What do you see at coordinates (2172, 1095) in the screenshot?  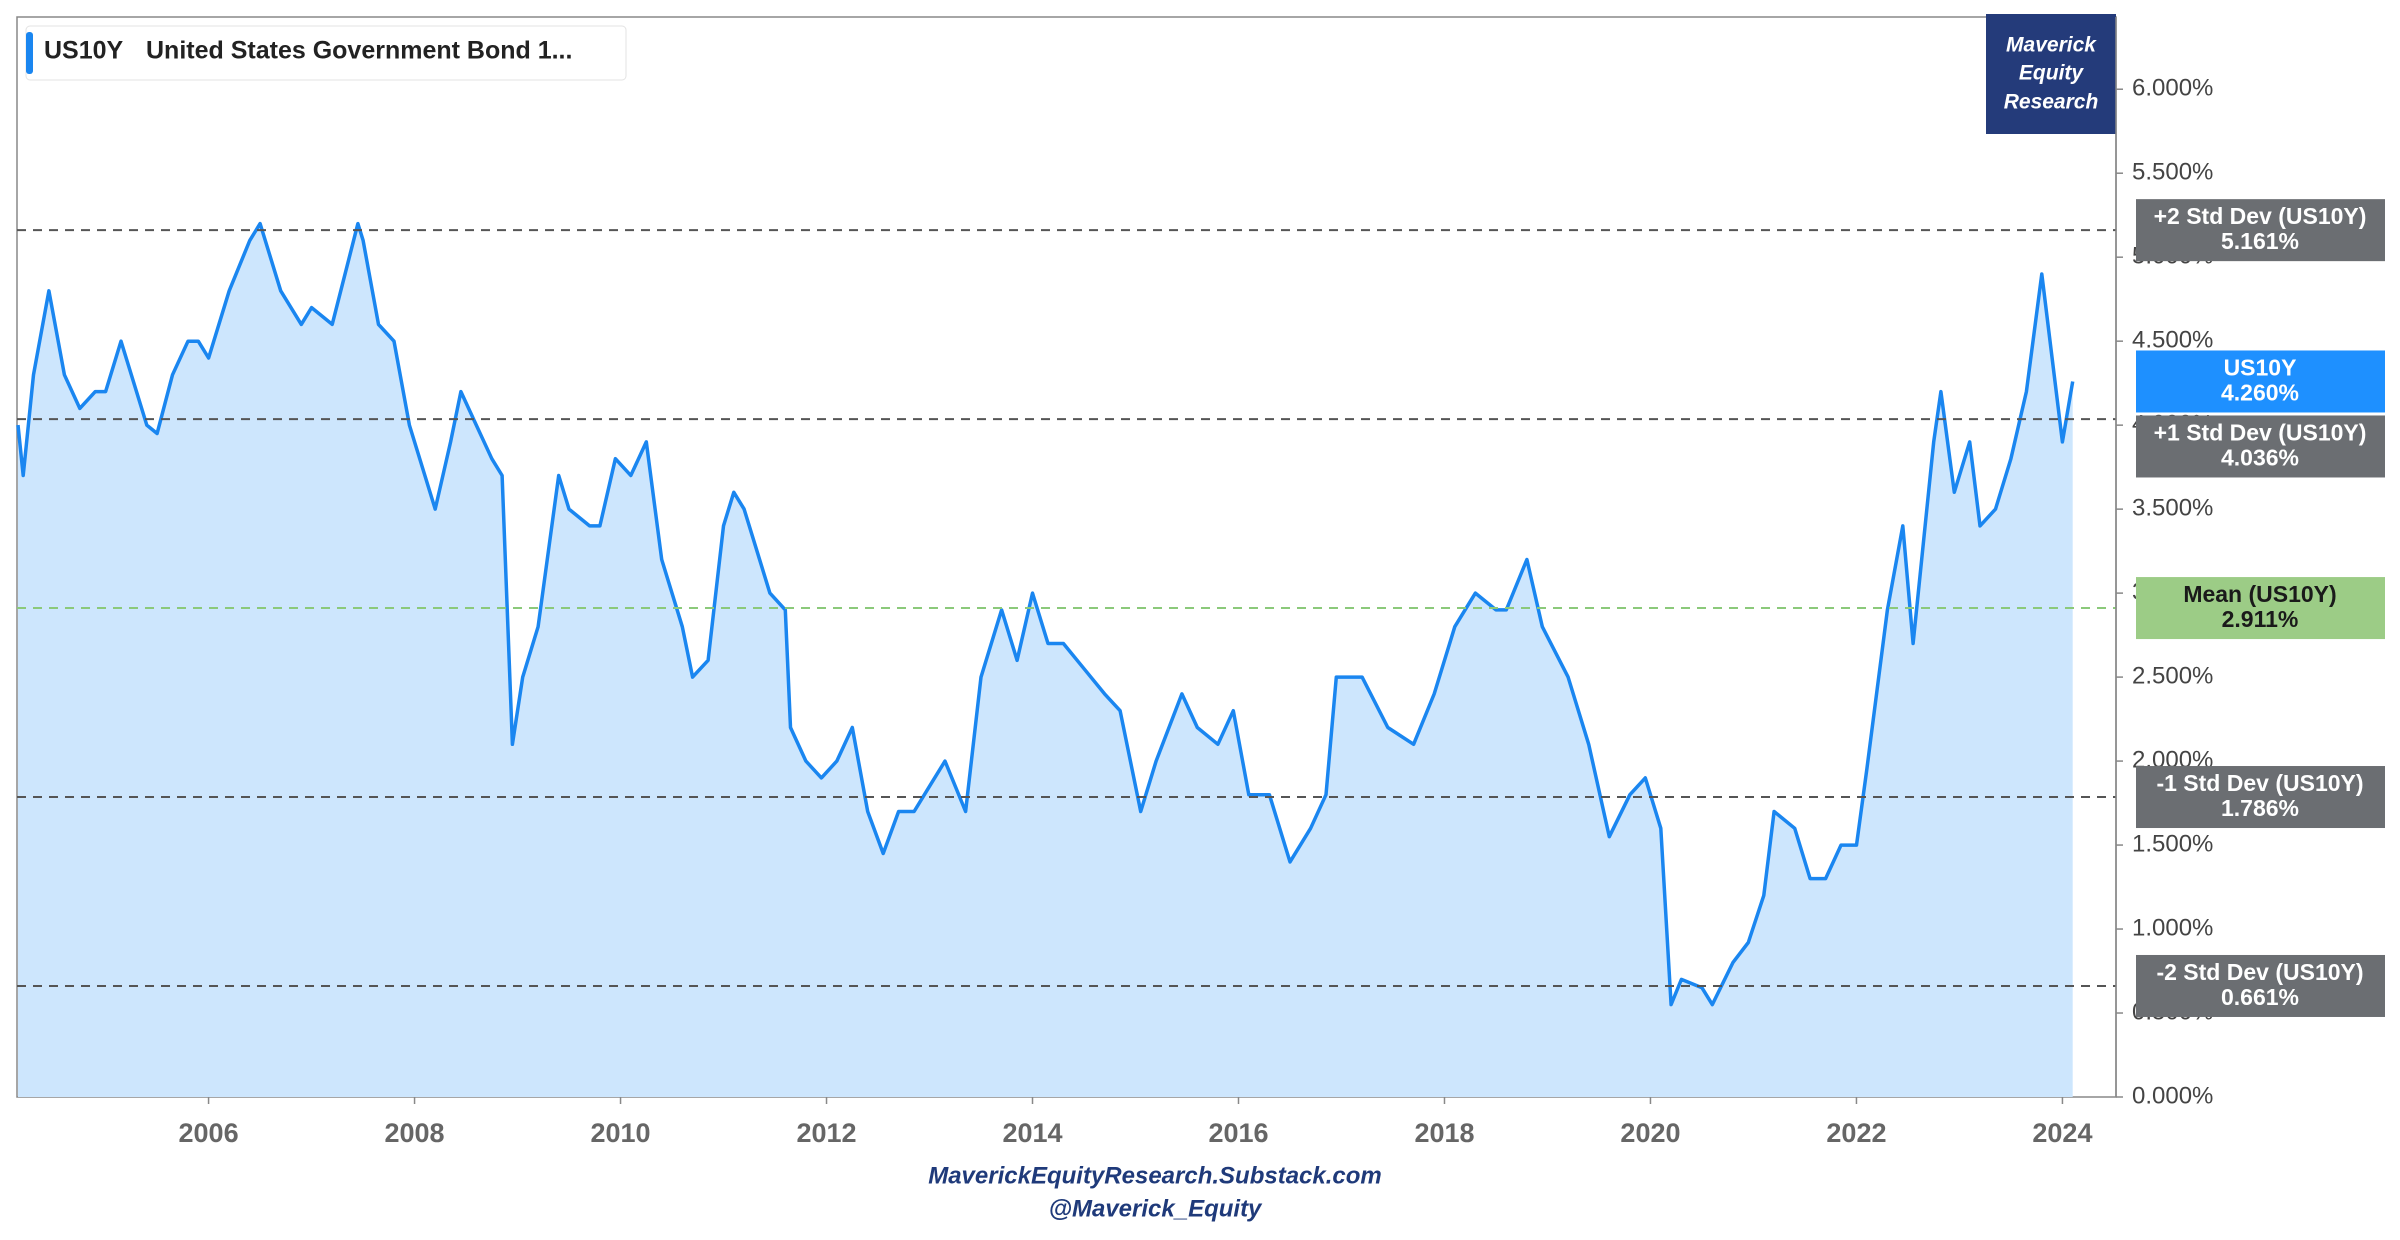 I see `y-tick-label: 0.000%` at bounding box center [2172, 1095].